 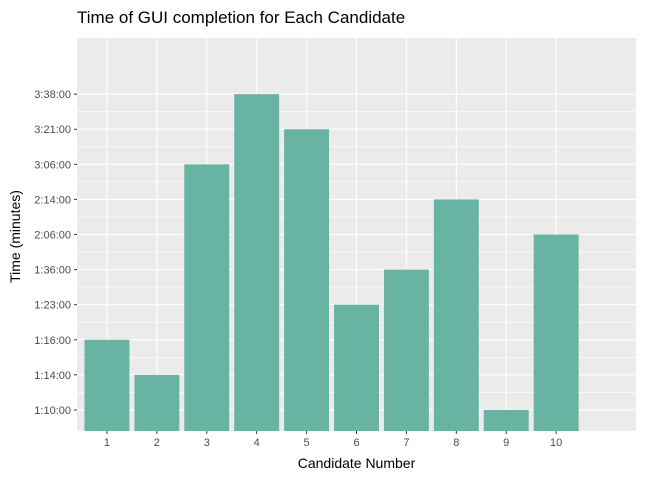 I want to click on x-axis-ticks: 1 2 3 4 5 6 7 8 9 10, so click(x=333, y=440).